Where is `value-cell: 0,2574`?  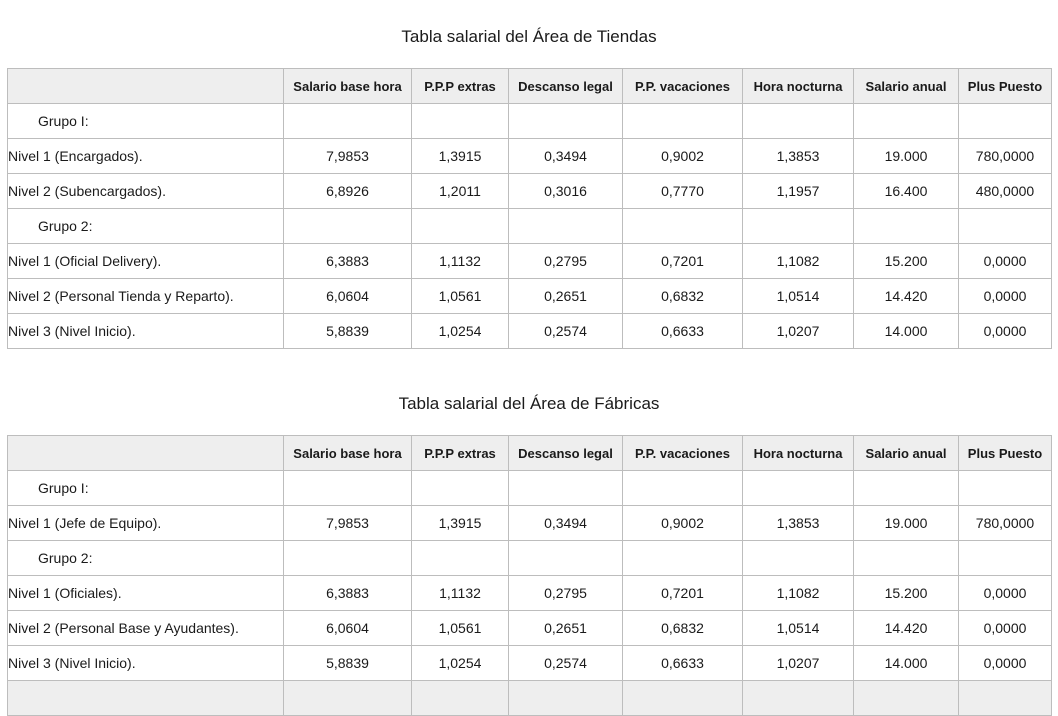 value-cell: 0,2574 is located at coordinates (565, 331).